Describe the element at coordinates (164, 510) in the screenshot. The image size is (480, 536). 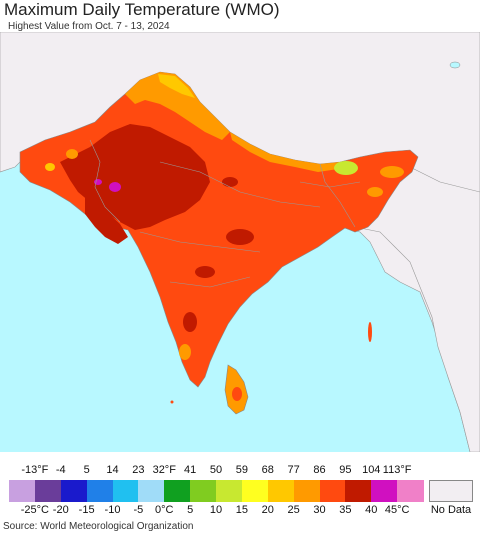
I see `legend-celsius-label: 0°C` at that location.